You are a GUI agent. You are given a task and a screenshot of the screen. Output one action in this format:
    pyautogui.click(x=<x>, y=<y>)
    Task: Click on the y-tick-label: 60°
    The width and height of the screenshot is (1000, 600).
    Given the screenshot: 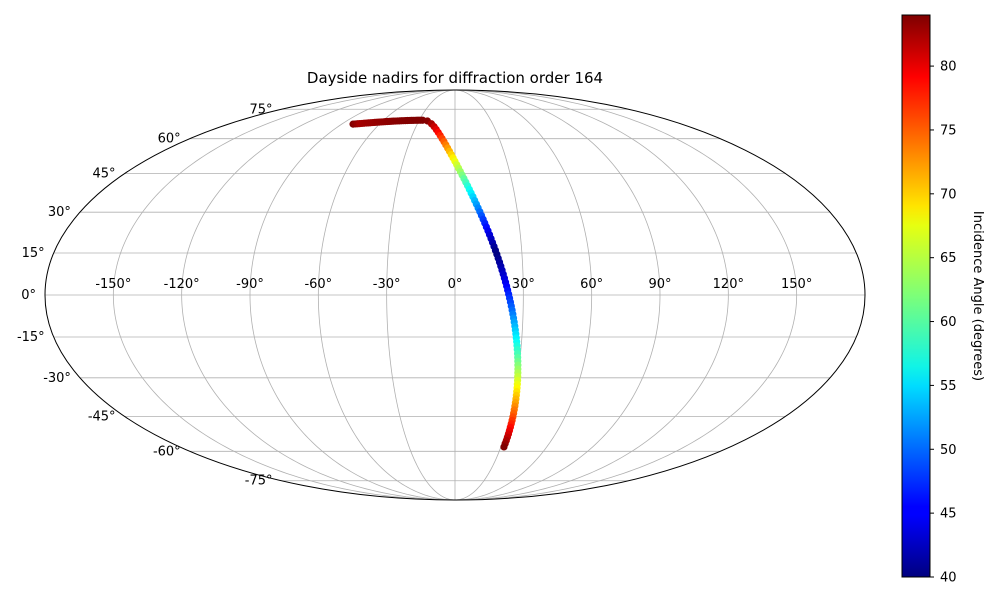 What is the action you would take?
    pyautogui.click(x=169, y=139)
    